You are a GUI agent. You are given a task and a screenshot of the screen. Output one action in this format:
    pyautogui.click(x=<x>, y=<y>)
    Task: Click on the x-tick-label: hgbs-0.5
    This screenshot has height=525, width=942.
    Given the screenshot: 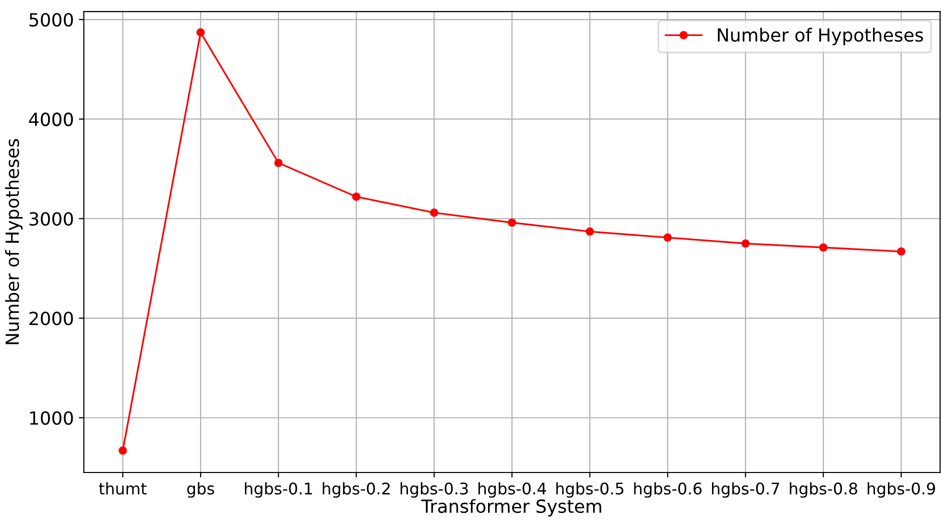 What is the action you would take?
    pyautogui.click(x=590, y=490)
    